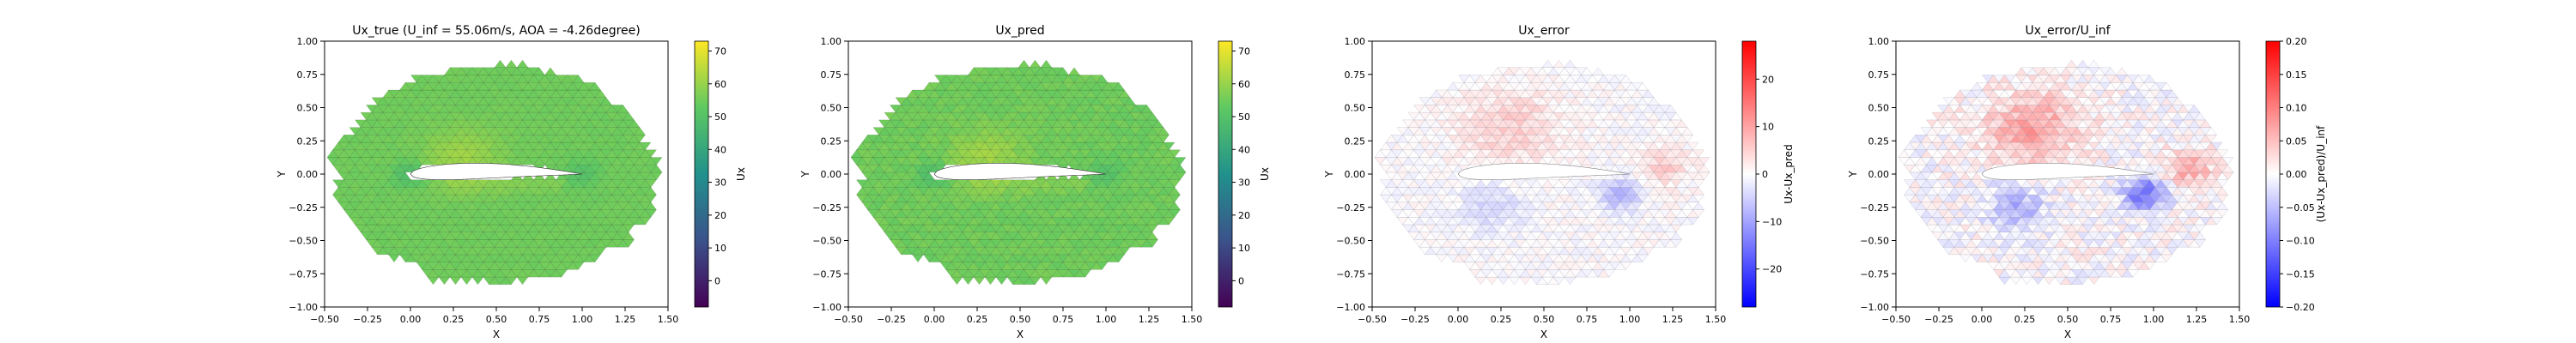  I want to click on colorbar-tick-label: −10, so click(1772, 222).